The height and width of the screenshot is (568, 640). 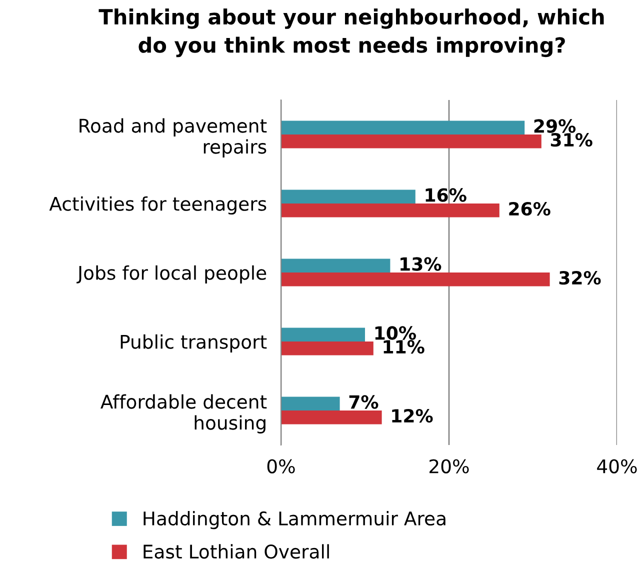 What do you see at coordinates (617, 466) in the screenshot?
I see `x-tick-label: 40%` at bounding box center [617, 466].